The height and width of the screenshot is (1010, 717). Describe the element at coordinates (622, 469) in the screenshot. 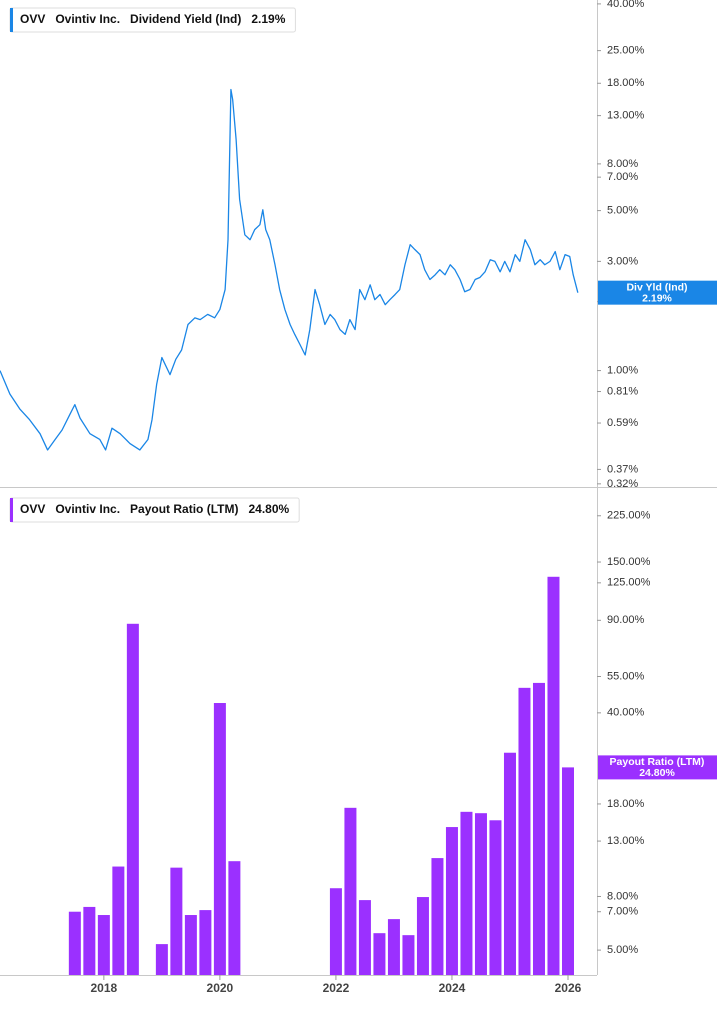

I see `y-tick-label: 0.37%` at that location.